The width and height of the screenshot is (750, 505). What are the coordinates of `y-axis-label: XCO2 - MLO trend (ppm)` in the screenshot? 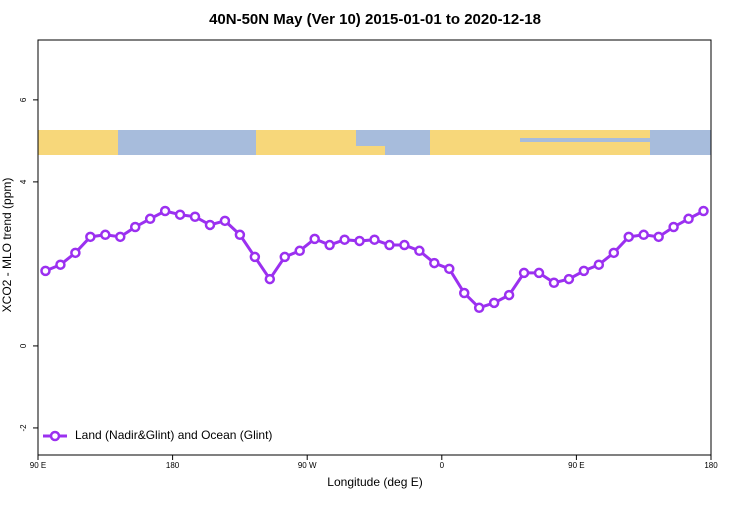 It's located at (7, 245).